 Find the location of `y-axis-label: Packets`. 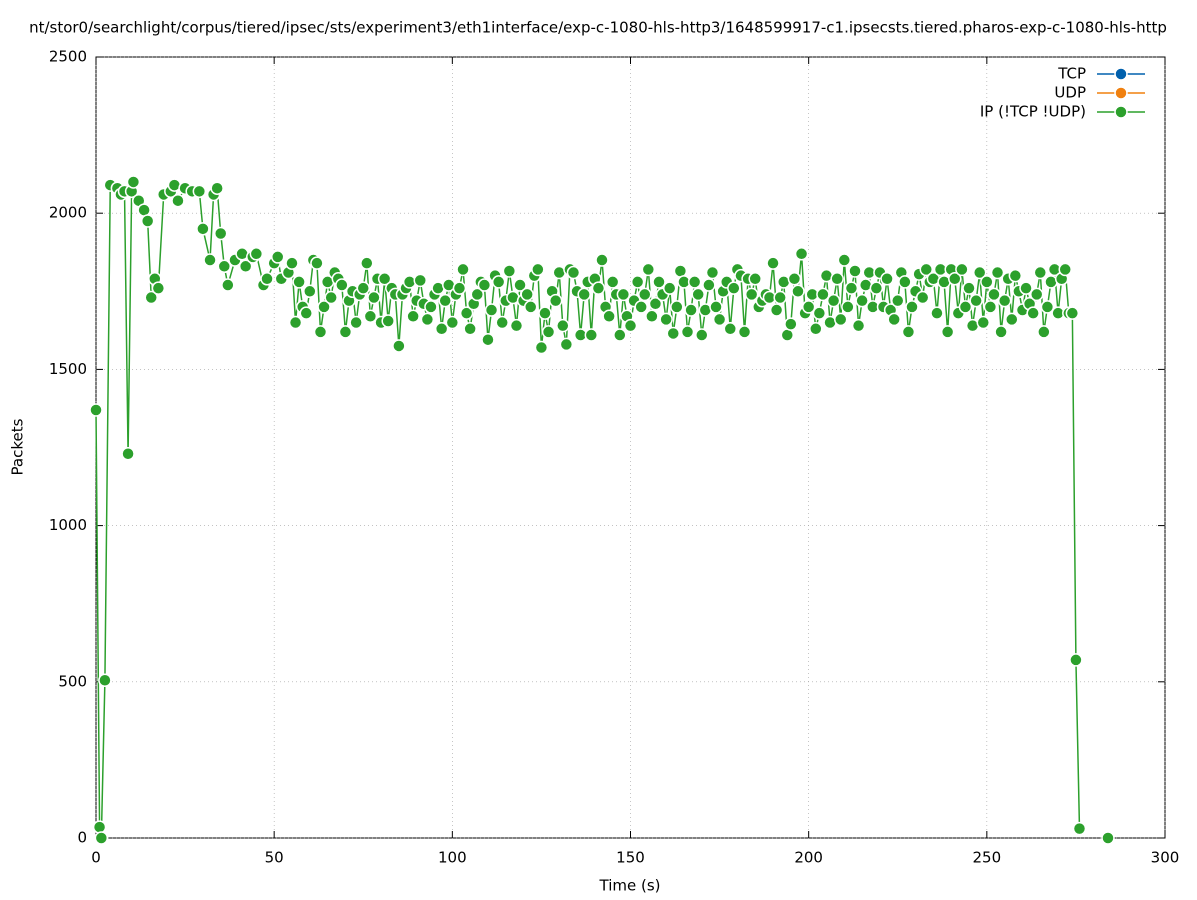

y-axis-label: Packets is located at coordinates (18, 446).